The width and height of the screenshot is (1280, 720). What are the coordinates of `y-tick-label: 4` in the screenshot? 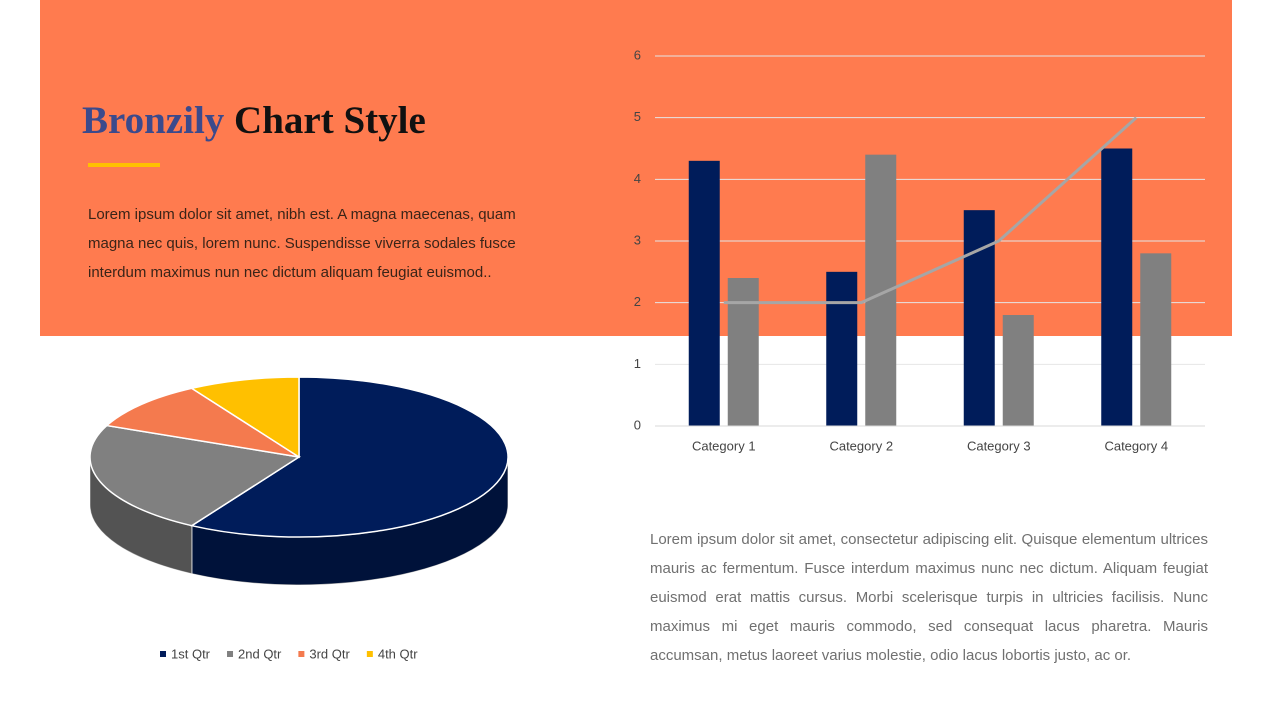 It's located at (637, 178).